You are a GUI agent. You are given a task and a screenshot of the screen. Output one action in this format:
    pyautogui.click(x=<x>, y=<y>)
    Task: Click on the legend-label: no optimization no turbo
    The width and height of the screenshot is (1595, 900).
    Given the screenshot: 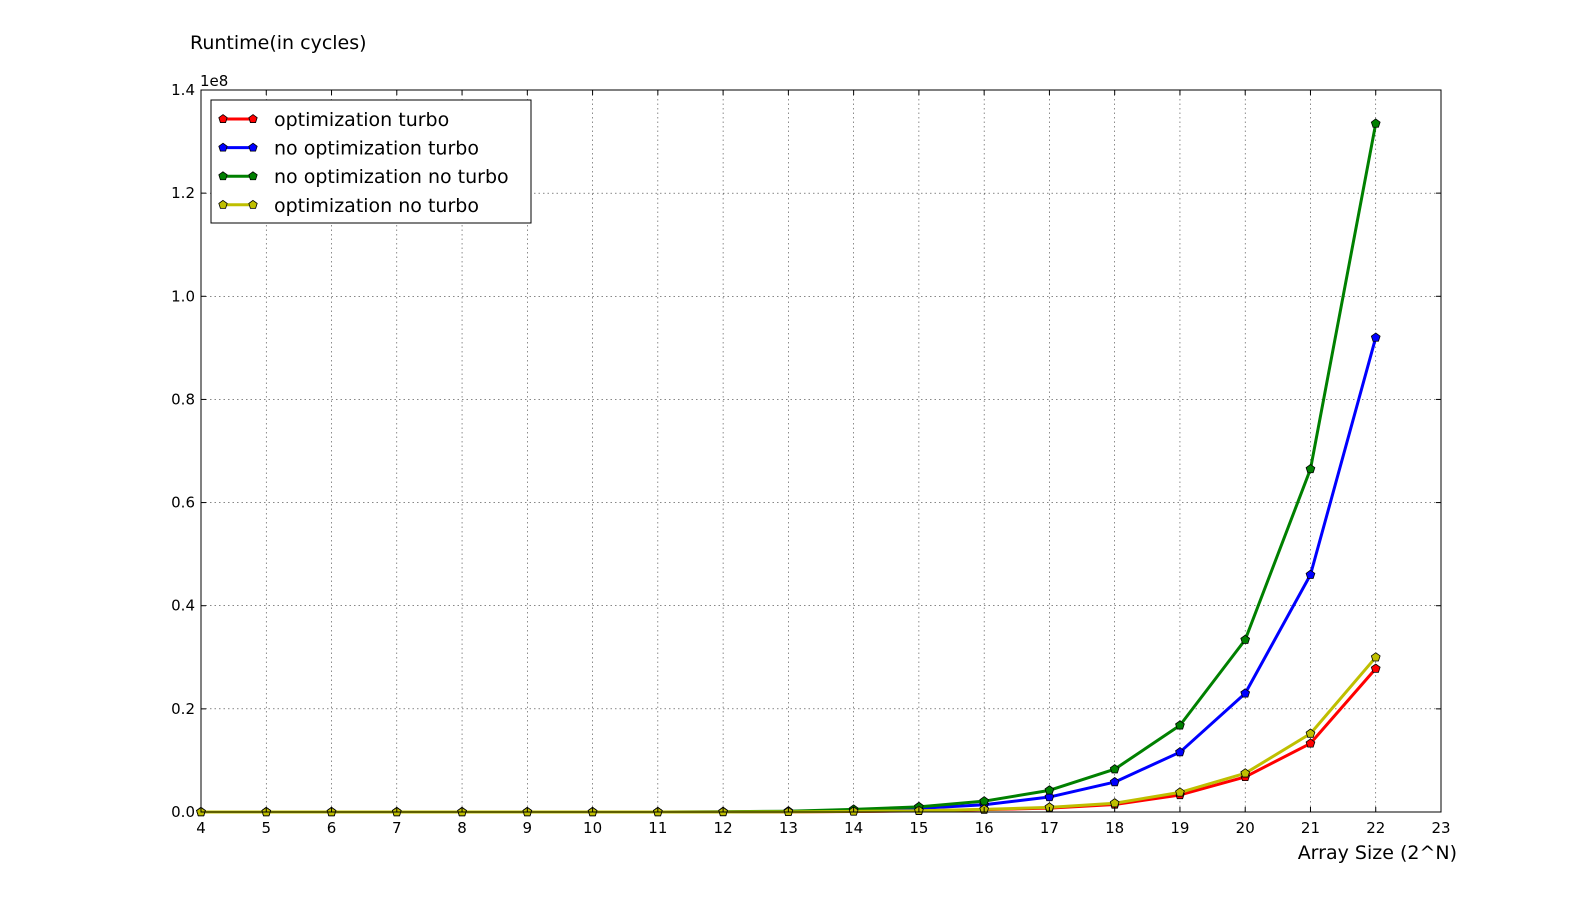 What is the action you would take?
    pyautogui.click(x=391, y=177)
    